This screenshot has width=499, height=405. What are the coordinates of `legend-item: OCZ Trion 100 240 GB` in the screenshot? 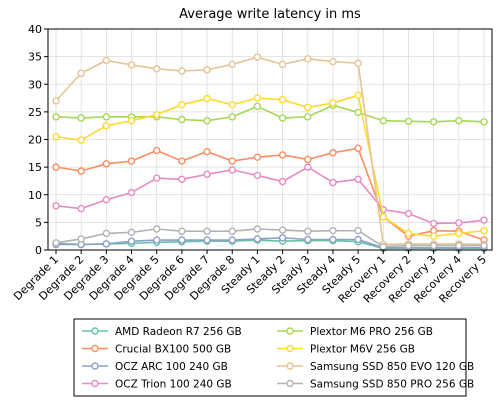 It's located at (157, 385).